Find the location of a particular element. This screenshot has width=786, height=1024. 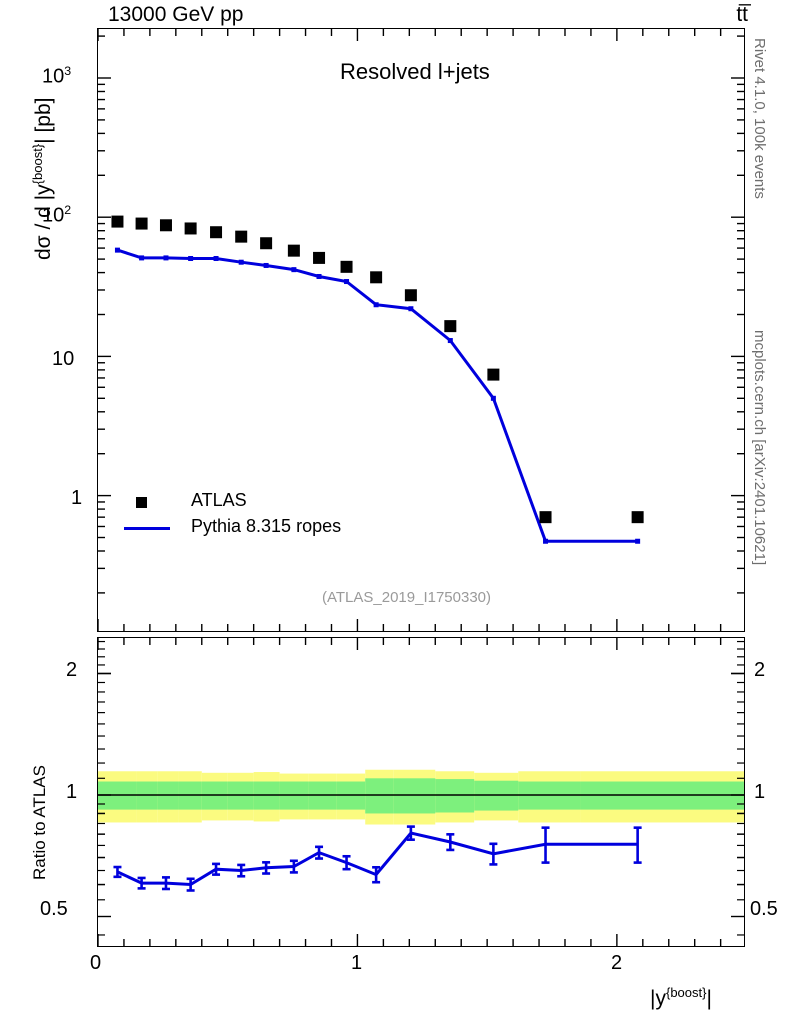

legend-label-atlas: ATLAS is located at coordinates (219, 500).